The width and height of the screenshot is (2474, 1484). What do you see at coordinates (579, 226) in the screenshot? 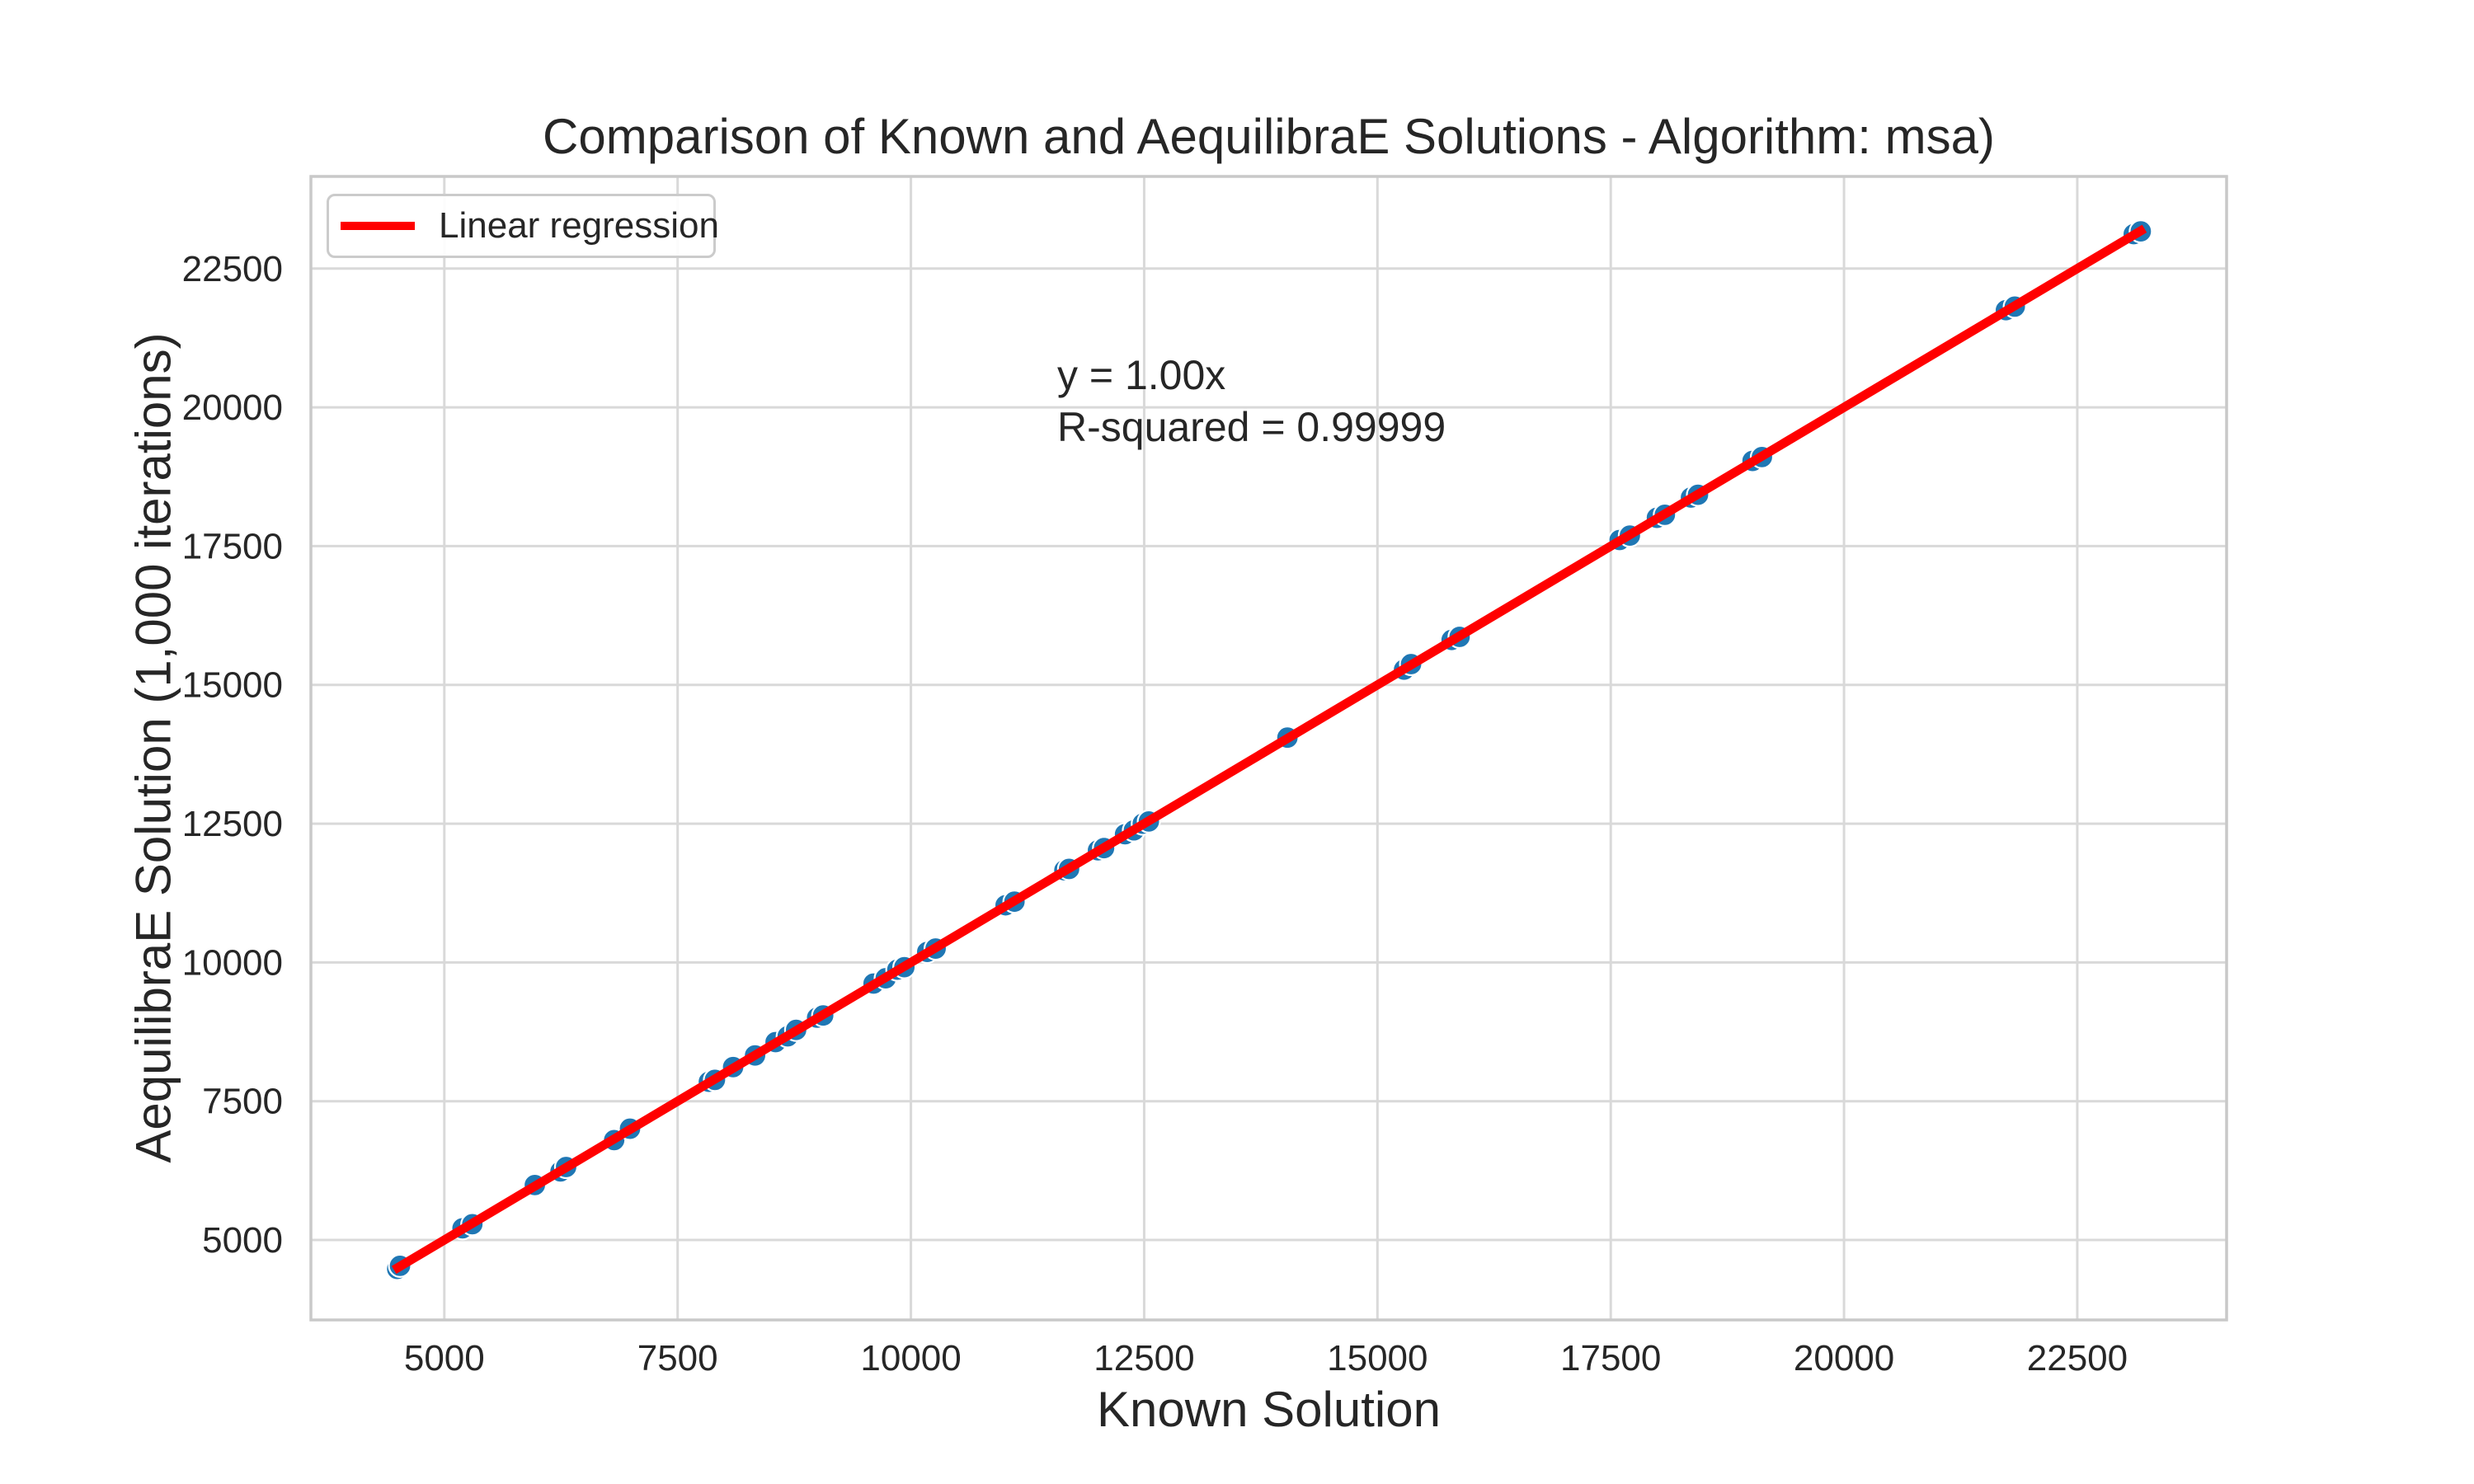
I see `legend-label: Linear regression` at bounding box center [579, 226].